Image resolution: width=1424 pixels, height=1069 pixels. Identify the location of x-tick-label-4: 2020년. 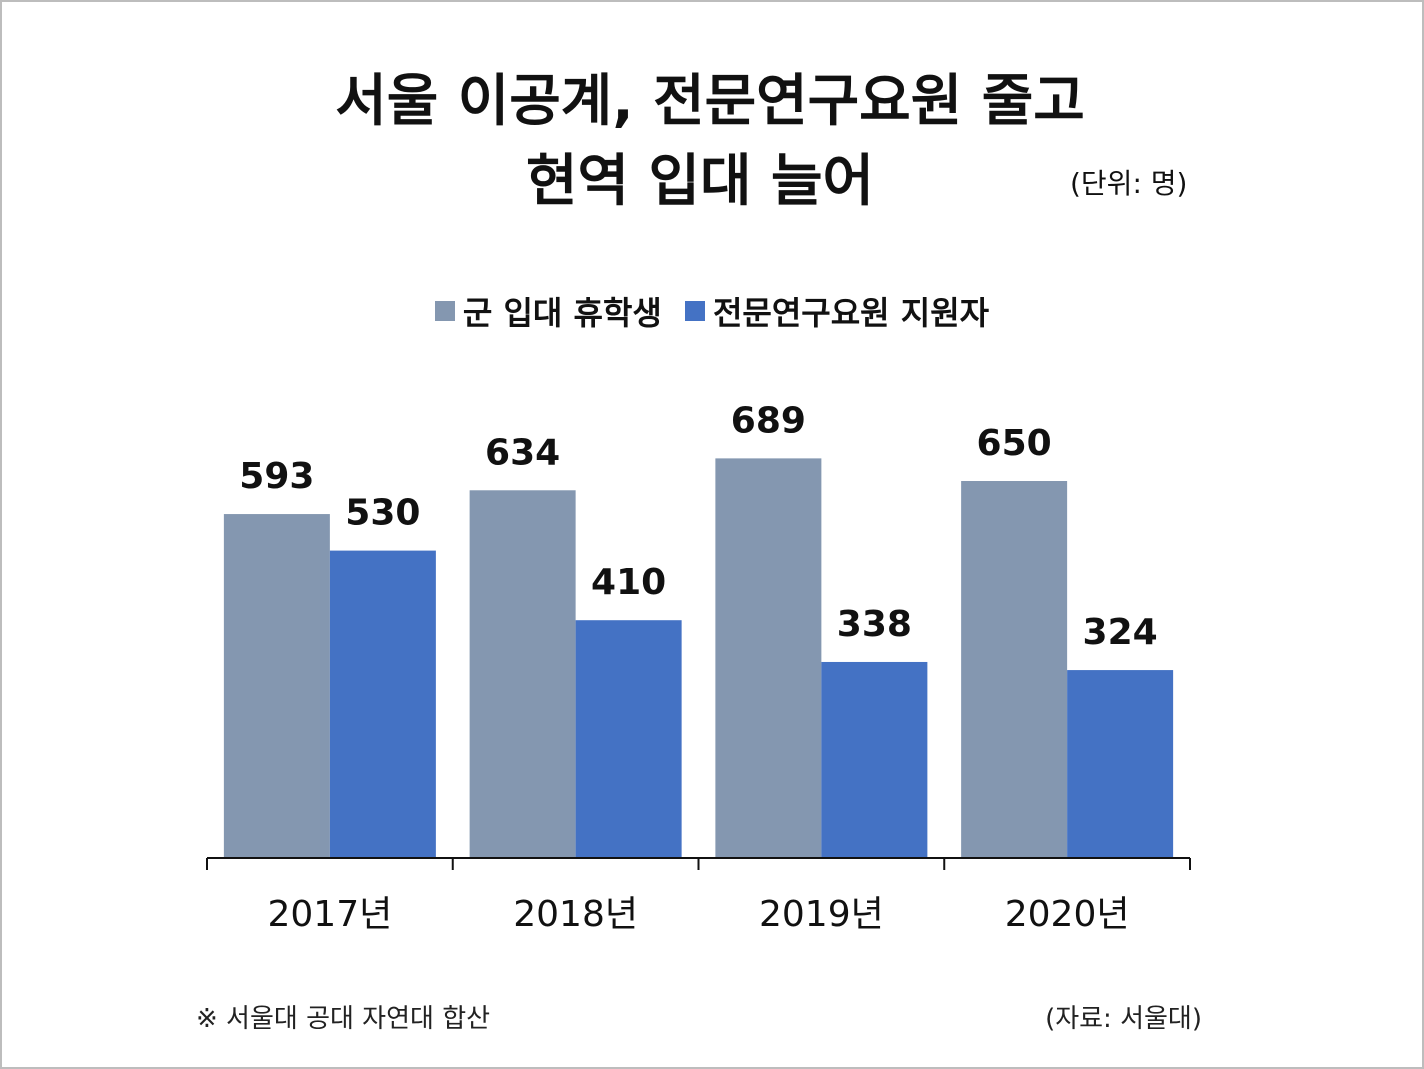
(1067, 914).